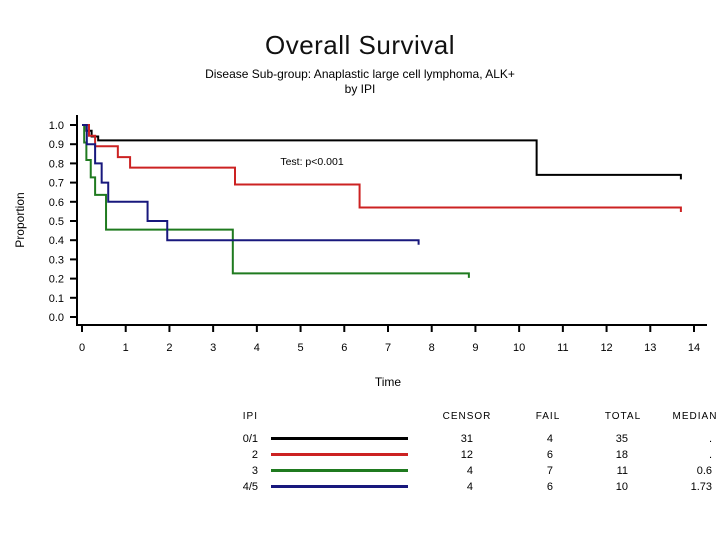 Image resolution: width=720 pixels, height=540 pixels. I want to click on x-tick-label: 5, so click(301, 348).